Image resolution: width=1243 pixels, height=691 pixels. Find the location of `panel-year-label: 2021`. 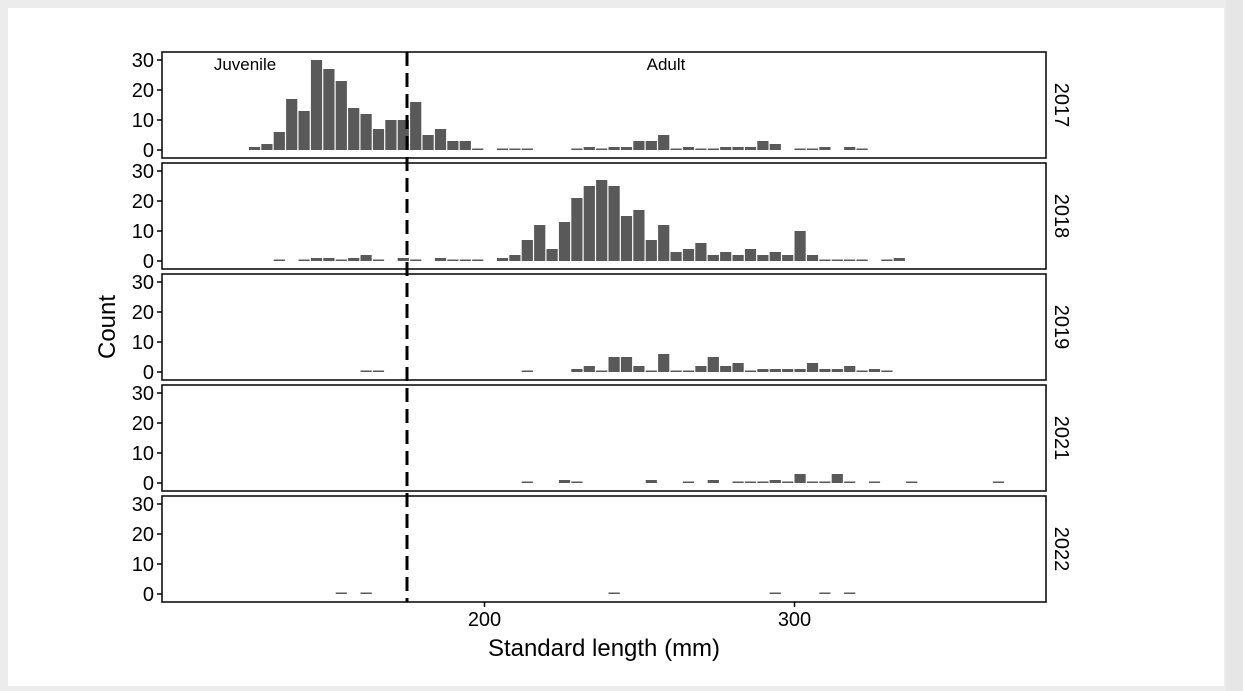

panel-year-label: 2021 is located at coordinates (1061, 438).